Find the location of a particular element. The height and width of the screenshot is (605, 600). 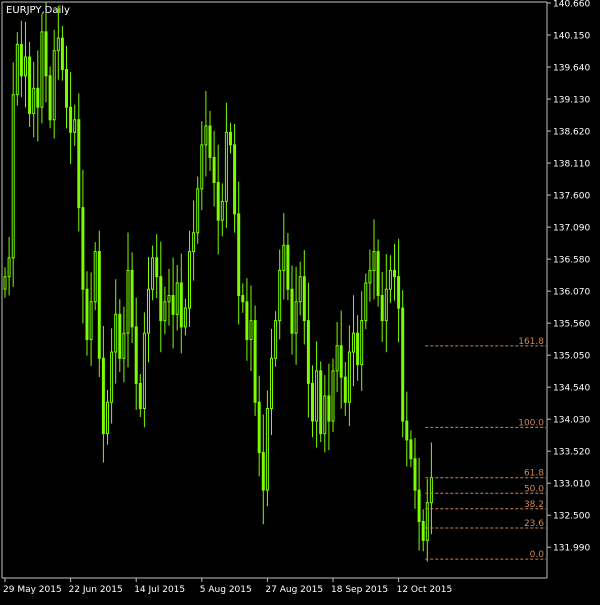

price-tick-label: 136.580 is located at coordinates (571, 261).